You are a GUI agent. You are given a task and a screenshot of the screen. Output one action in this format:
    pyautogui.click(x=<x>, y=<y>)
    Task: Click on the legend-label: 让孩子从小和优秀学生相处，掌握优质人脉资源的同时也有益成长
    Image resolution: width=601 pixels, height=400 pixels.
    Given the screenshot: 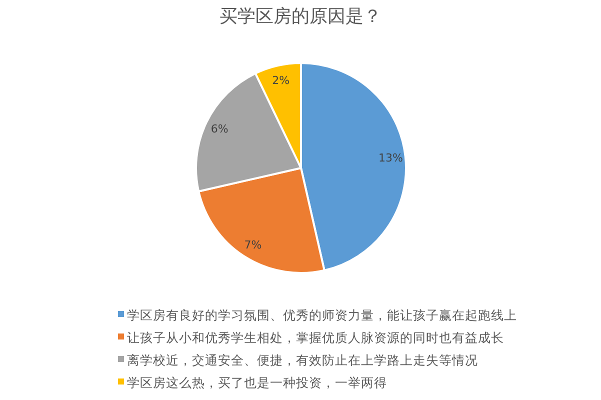 What is the action you would take?
    pyautogui.click(x=315, y=337)
    